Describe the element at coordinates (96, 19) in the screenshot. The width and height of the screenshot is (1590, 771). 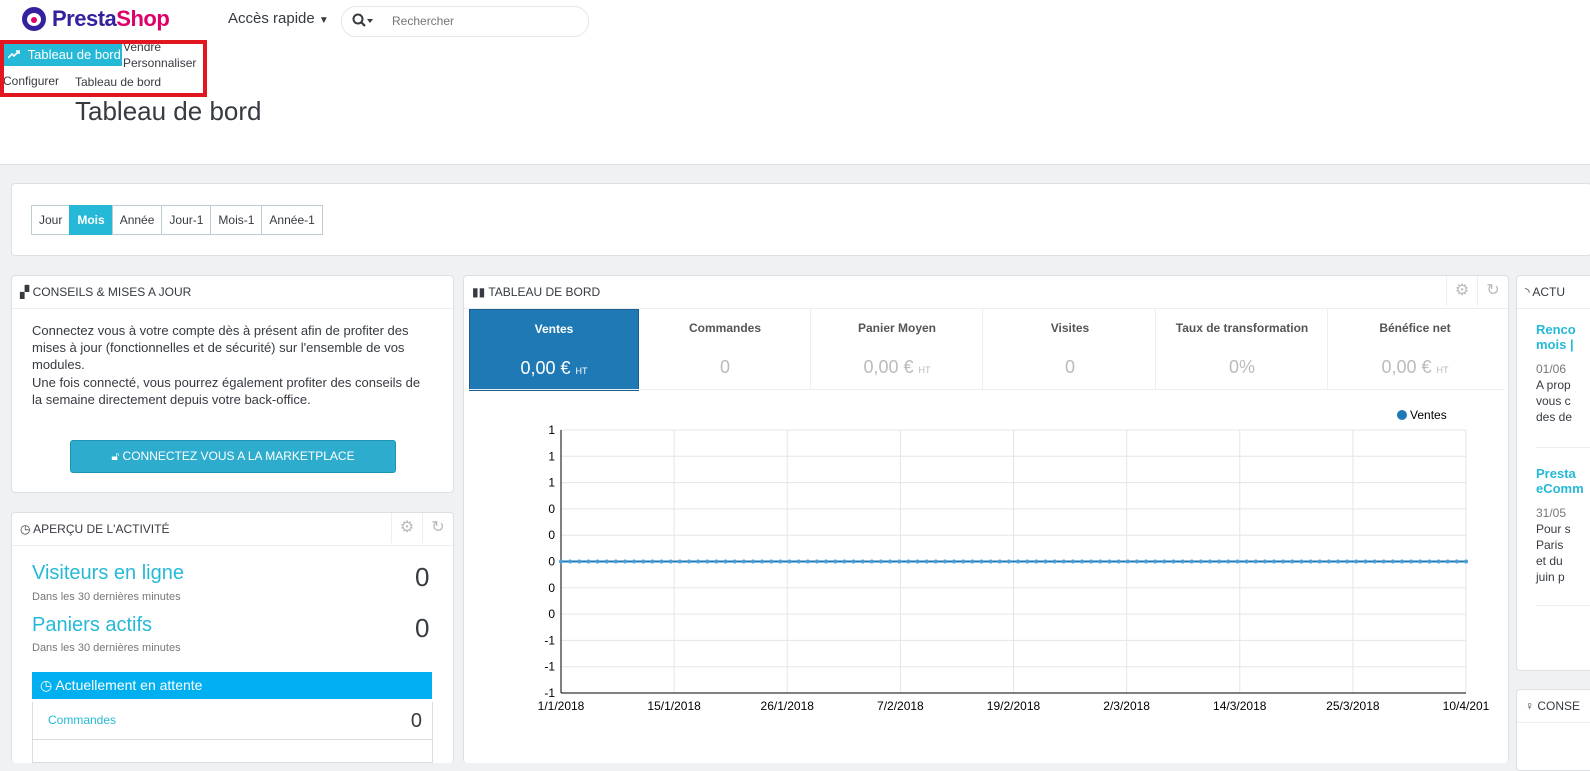
I see `prestashop-logo: PrestaShop` at that location.